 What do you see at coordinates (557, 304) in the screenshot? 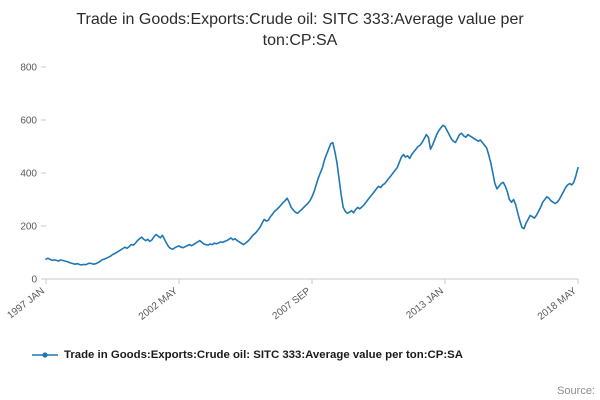
I see `svg-text: 2018 MAY` at bounding box center [557, 304].